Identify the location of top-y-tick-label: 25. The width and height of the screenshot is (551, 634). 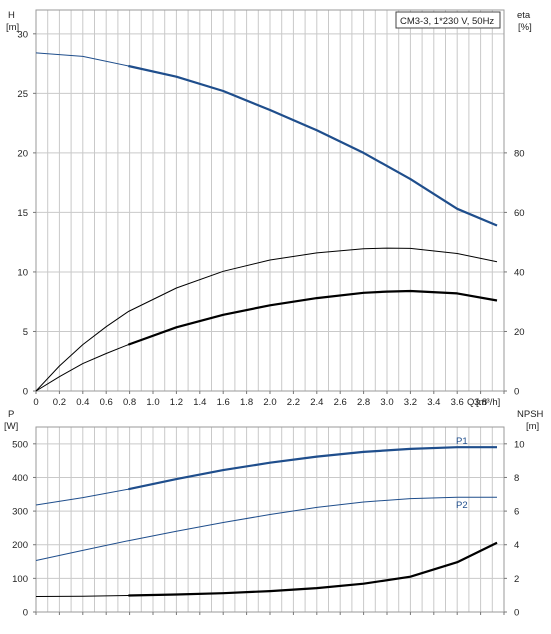
(22, 94).